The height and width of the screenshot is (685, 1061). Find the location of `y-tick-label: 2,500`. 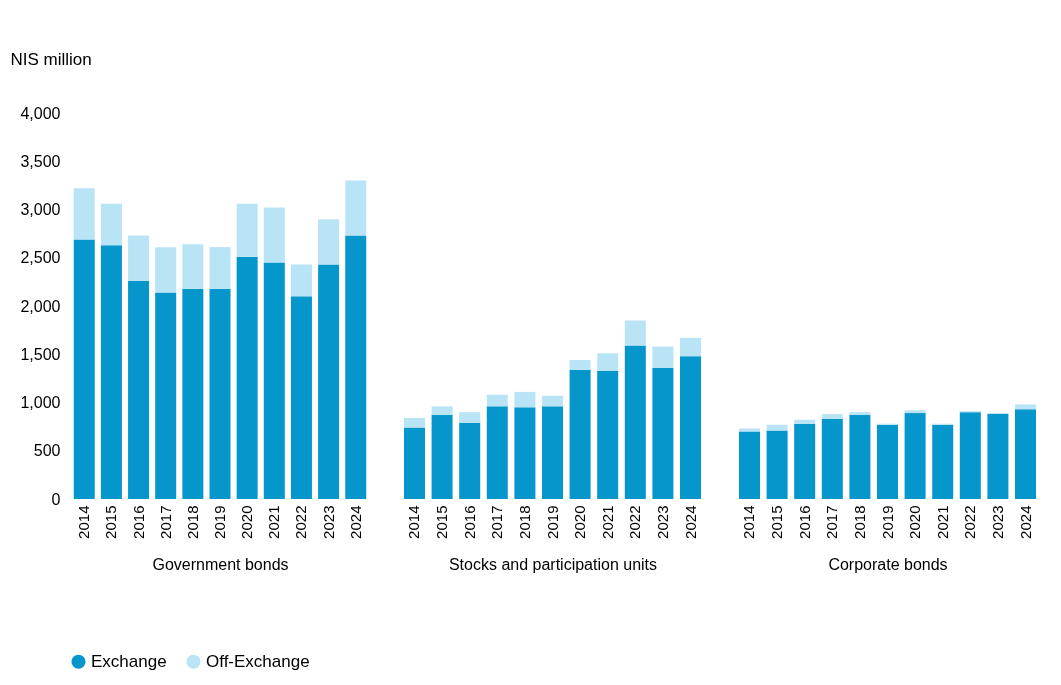

y-tick-label: 2,500 is located at coordinates (40, 258).